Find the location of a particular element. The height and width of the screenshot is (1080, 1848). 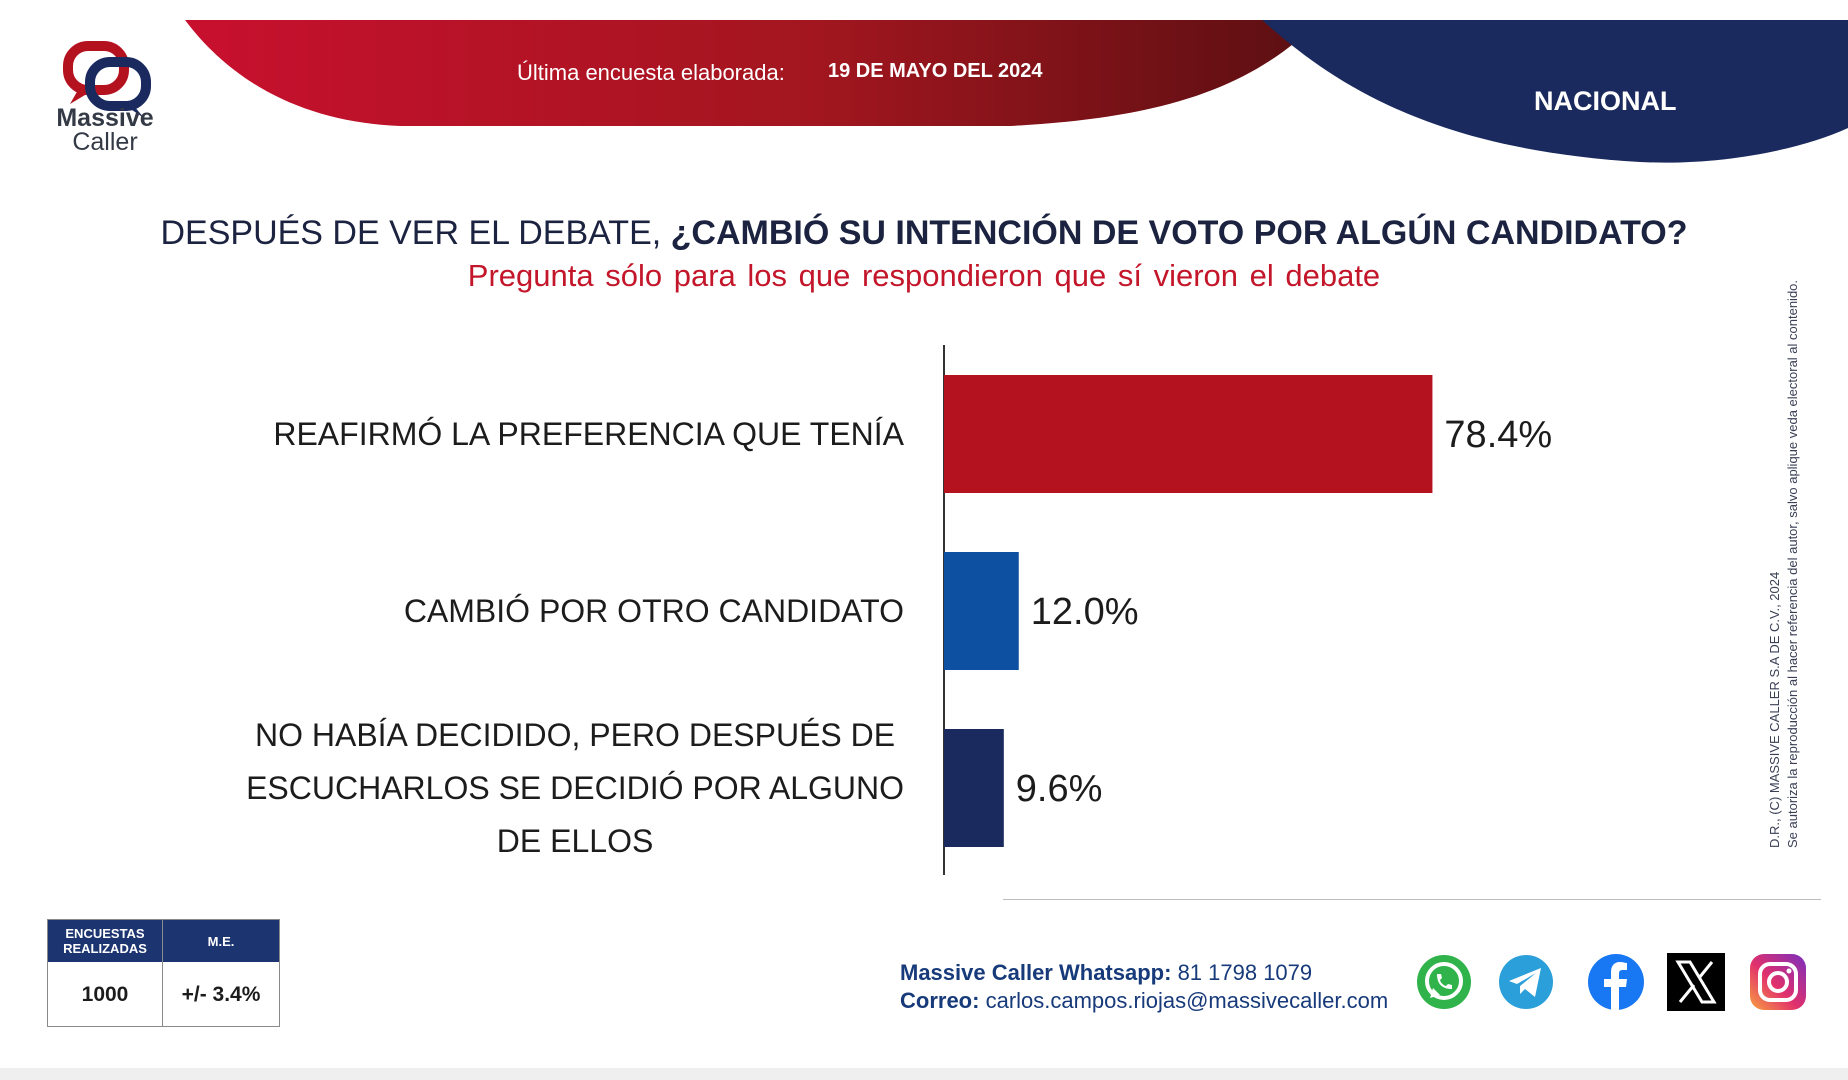

survey-date: 19 DE MAYO DEL 2024 is located at coordinates (935, 71).